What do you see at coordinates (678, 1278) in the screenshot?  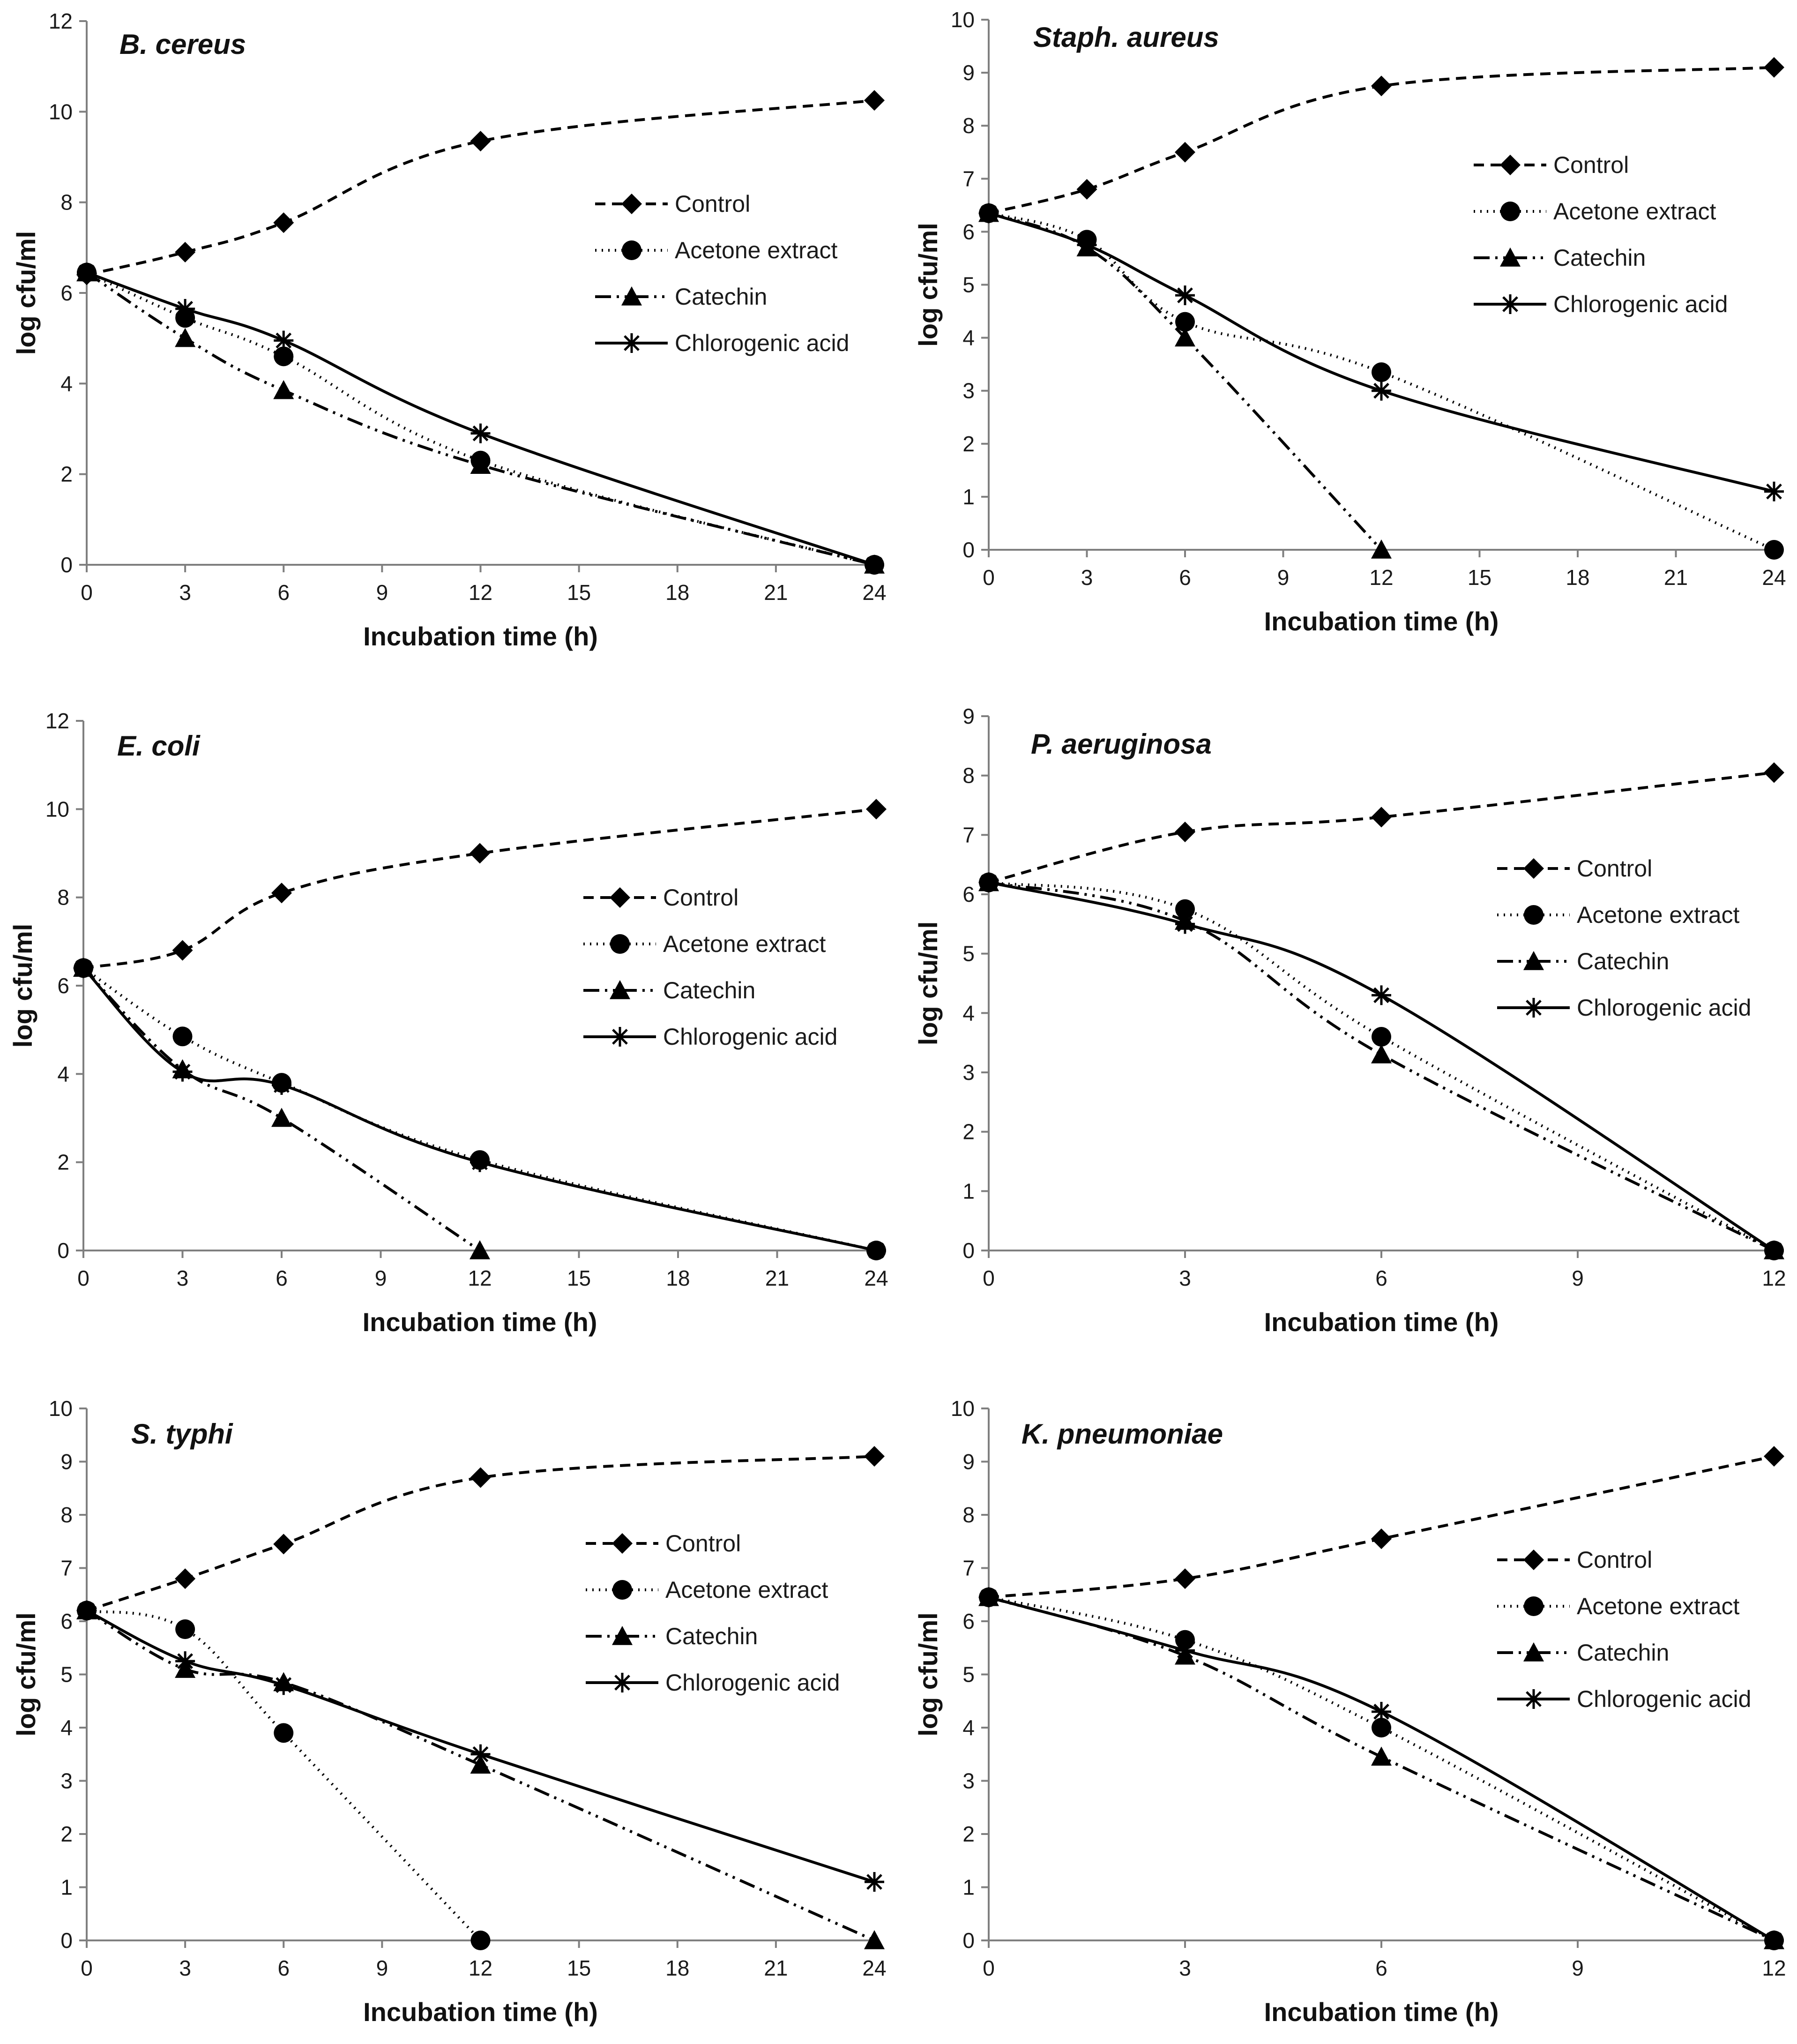 I see `x-tick-label: 18` at bounding box center [678, 1278].